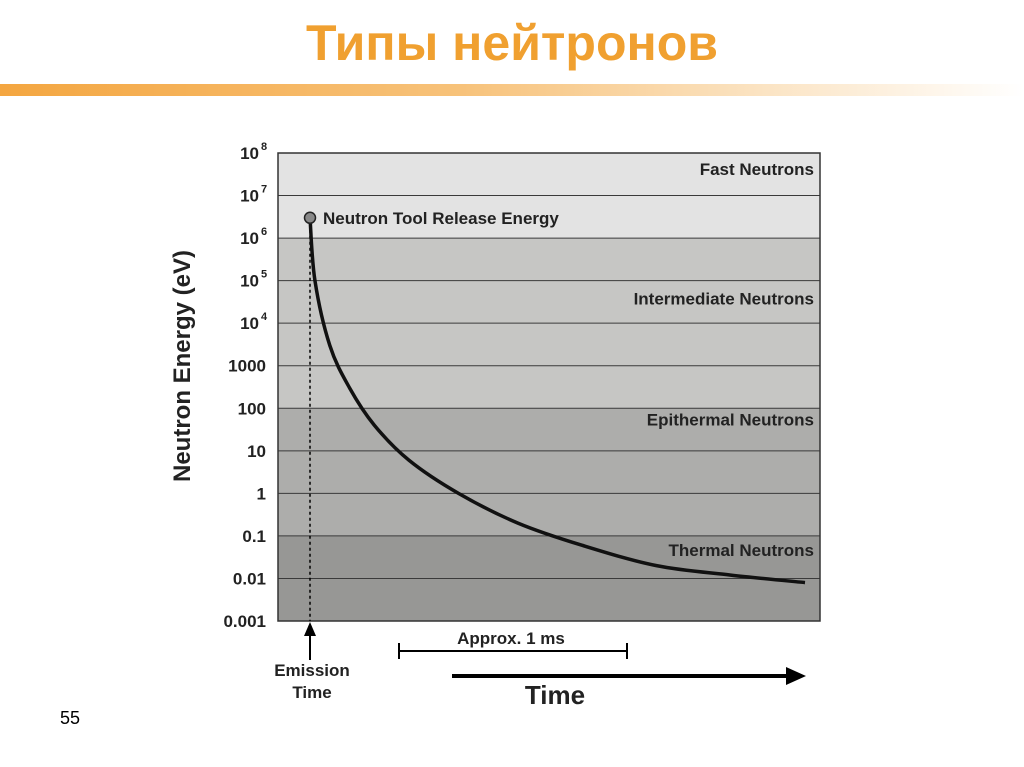  What do you see at coordinates (247, 366) in the screenshot?
I see `y-tick-label-5: 1000` at bounding box center [247, 366].